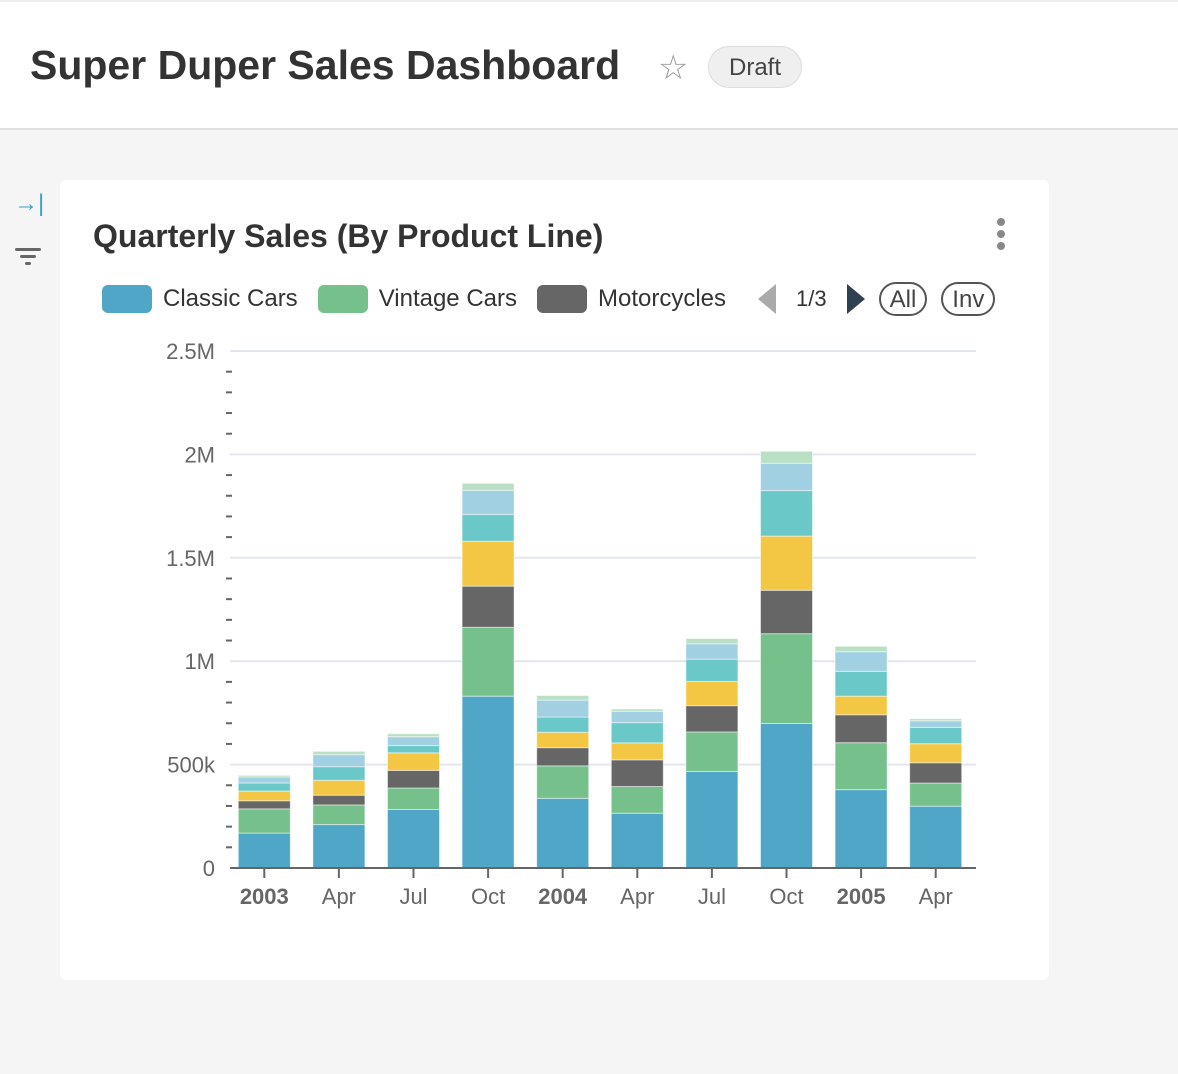 This screenshot has width=1178, height=1074. What do you see at coordinates (29, 203) in the screenshot?
I see `expand-panel-icon: →|` at bounding box center [29, 203].